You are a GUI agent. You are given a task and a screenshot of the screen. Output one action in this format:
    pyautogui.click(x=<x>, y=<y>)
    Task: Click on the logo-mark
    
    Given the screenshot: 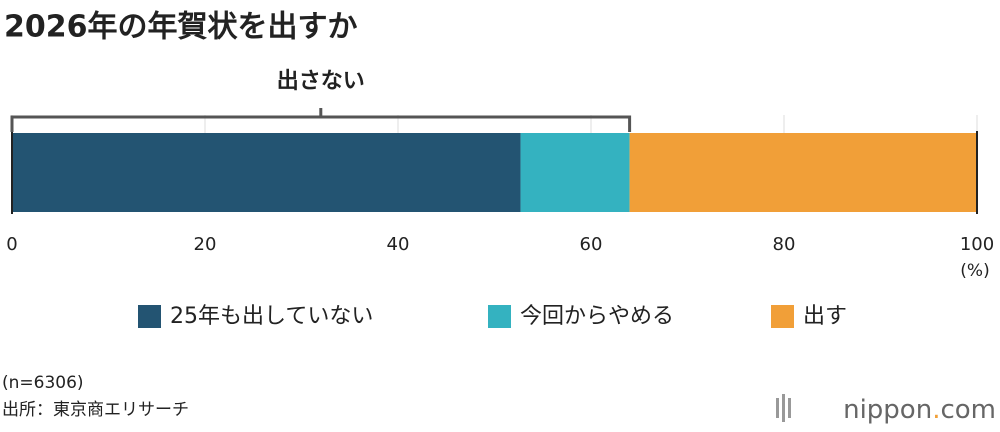 What is the action you would take?
    pyautogui.click(x=783, y=408)
    